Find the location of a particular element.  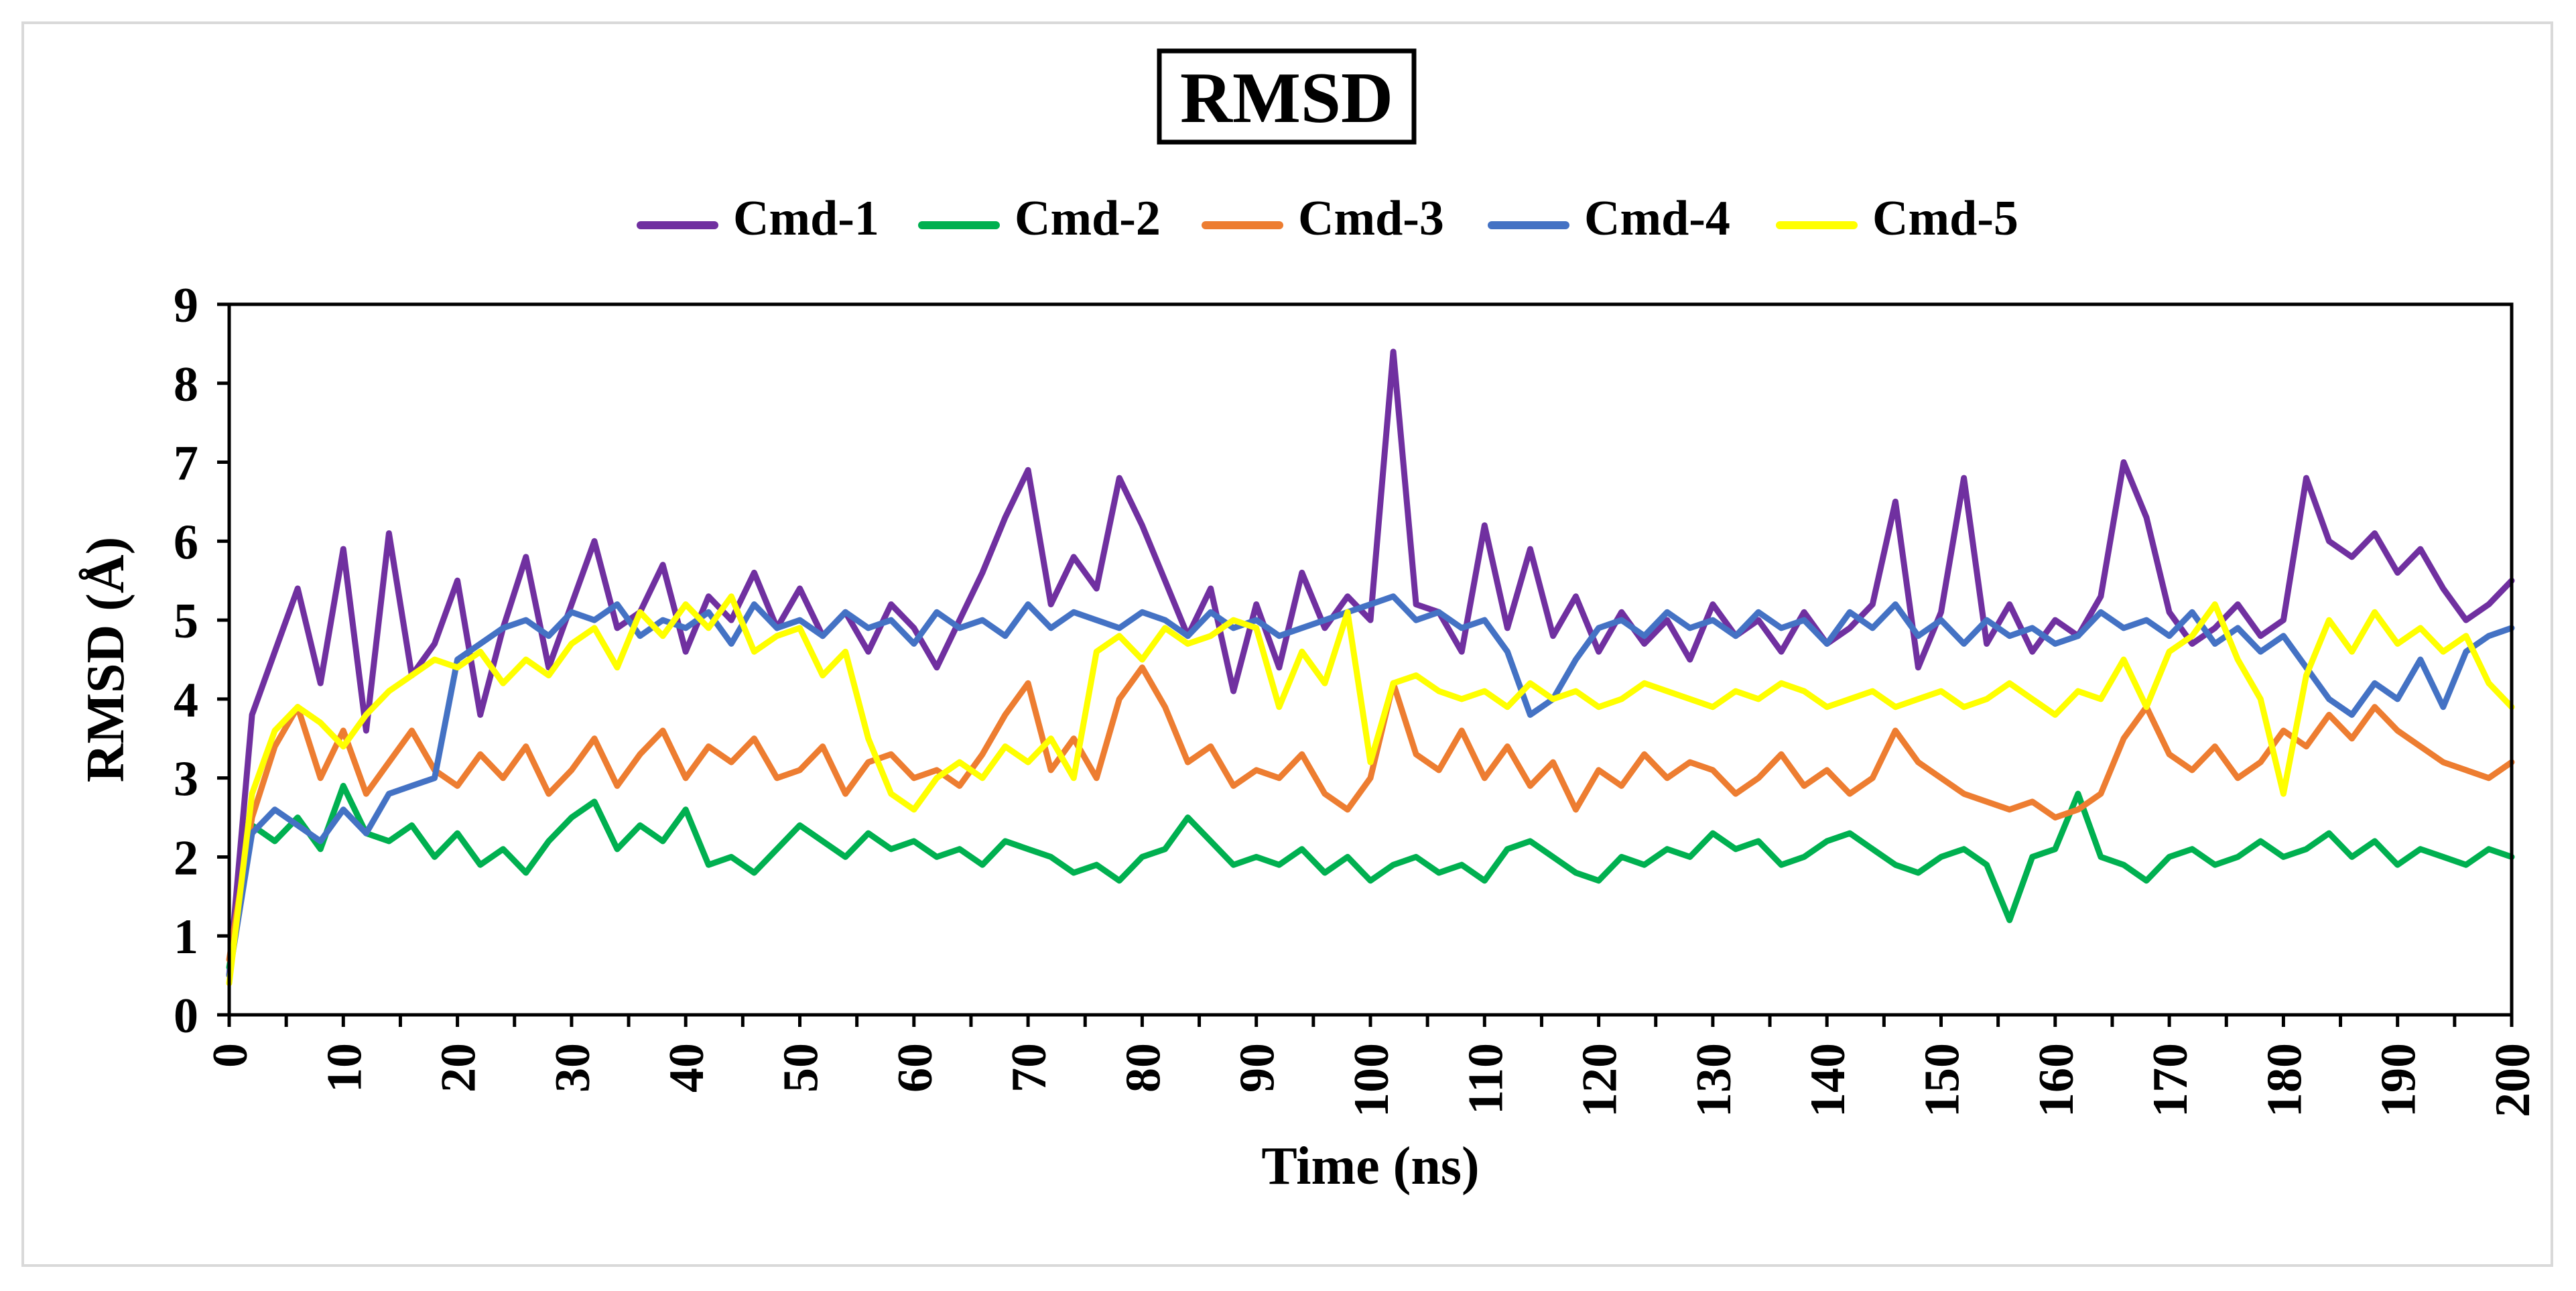

x-tick-label: 40 is located at coordinates (686, 1068).